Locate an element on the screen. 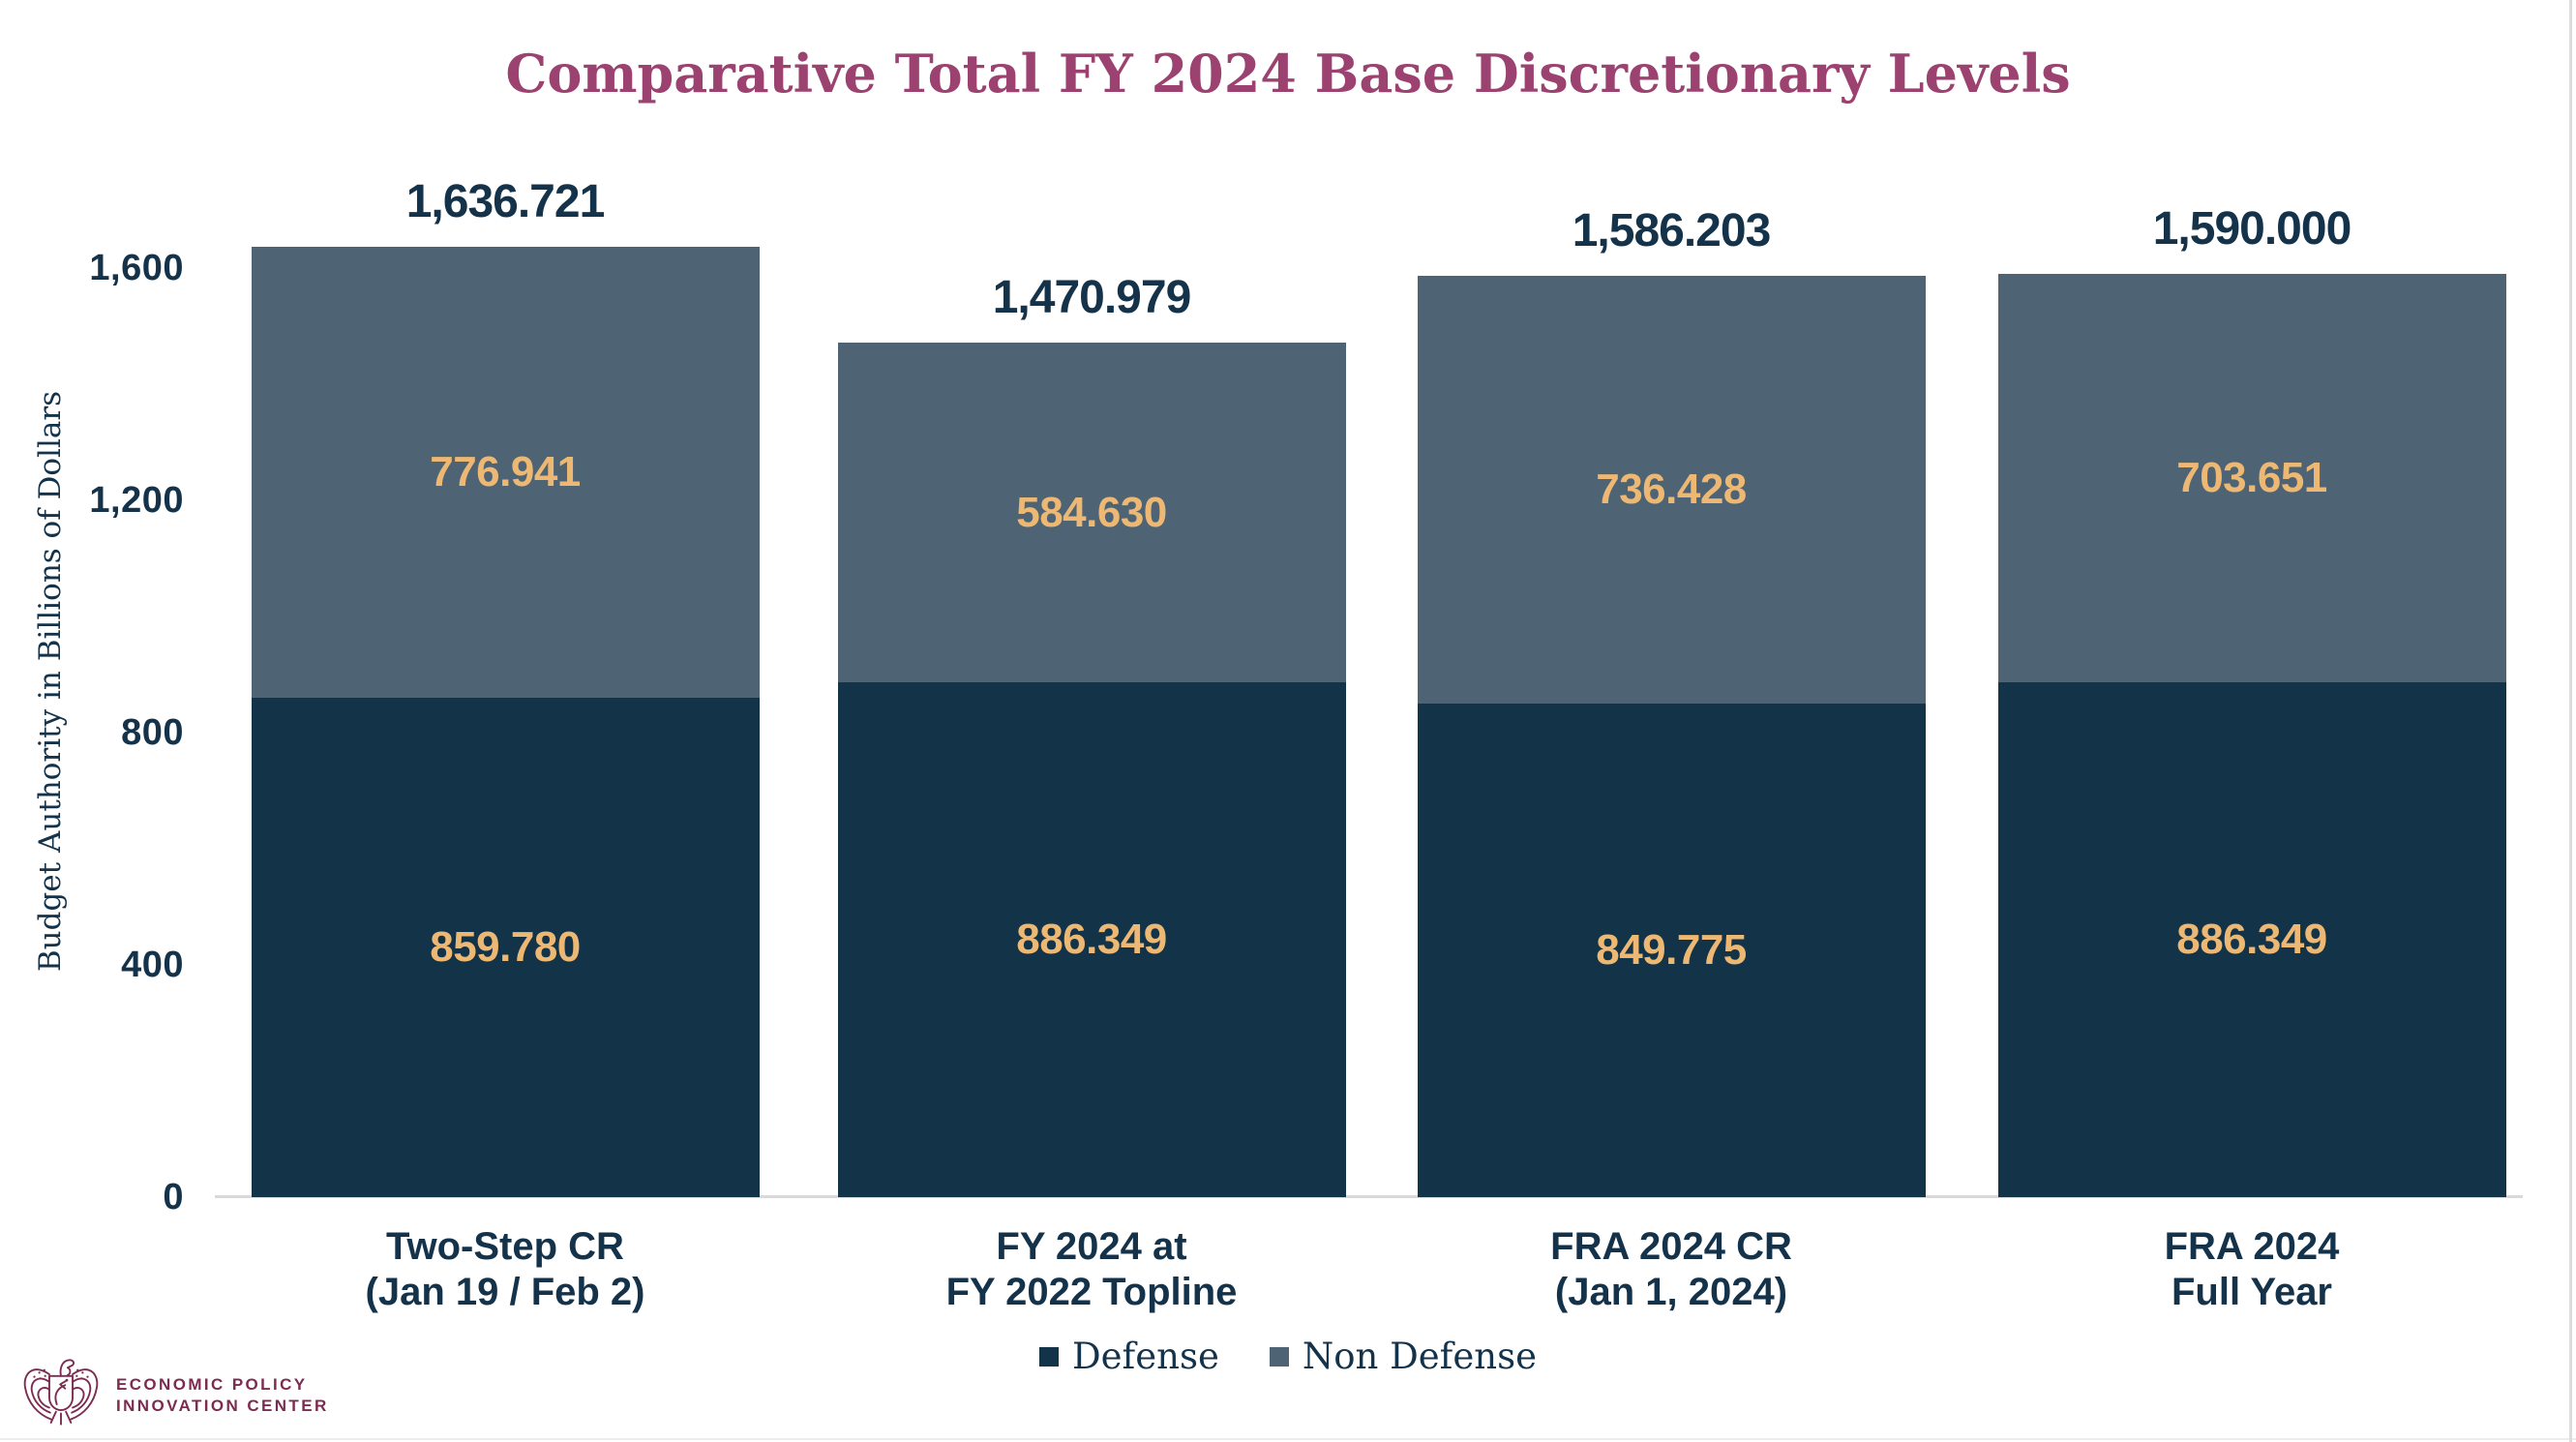 This screenshot has height=1442, width=2576. segment-non-defense: 584.630 is located at coordinates (1091, 513).